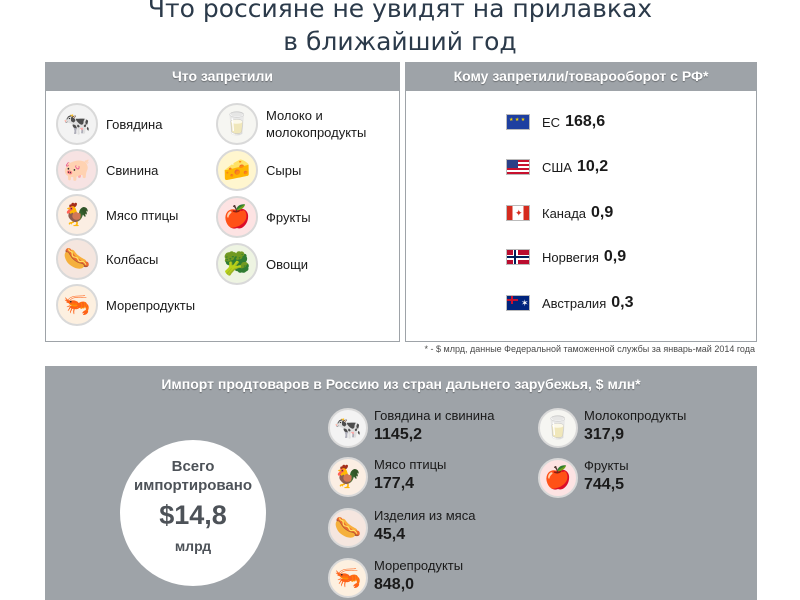 The image size is (800, 600). I want to click on banned-item-seafood: 🦐 Морепродукты, so click(125, 305).